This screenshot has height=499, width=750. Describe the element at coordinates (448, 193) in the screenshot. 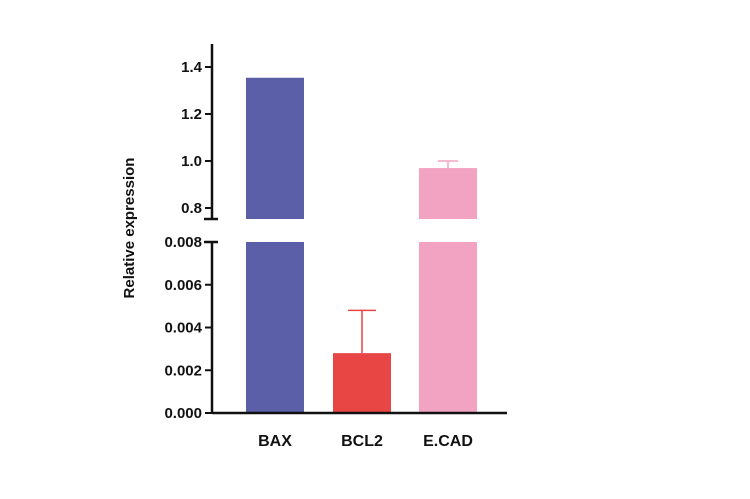

I see `bar-e.cad-upper` at that location.